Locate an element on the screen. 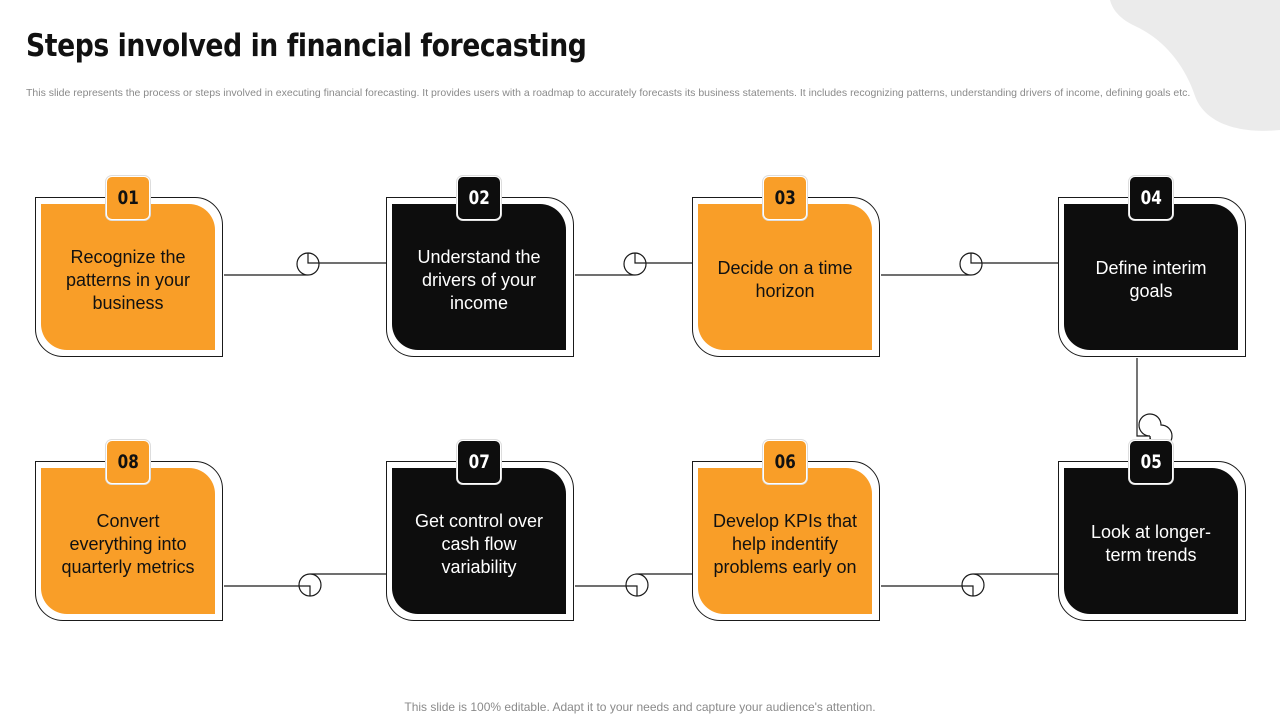 The image size is (1280, 720). step-number-badge: 02 is located at coordinates (479, 198).